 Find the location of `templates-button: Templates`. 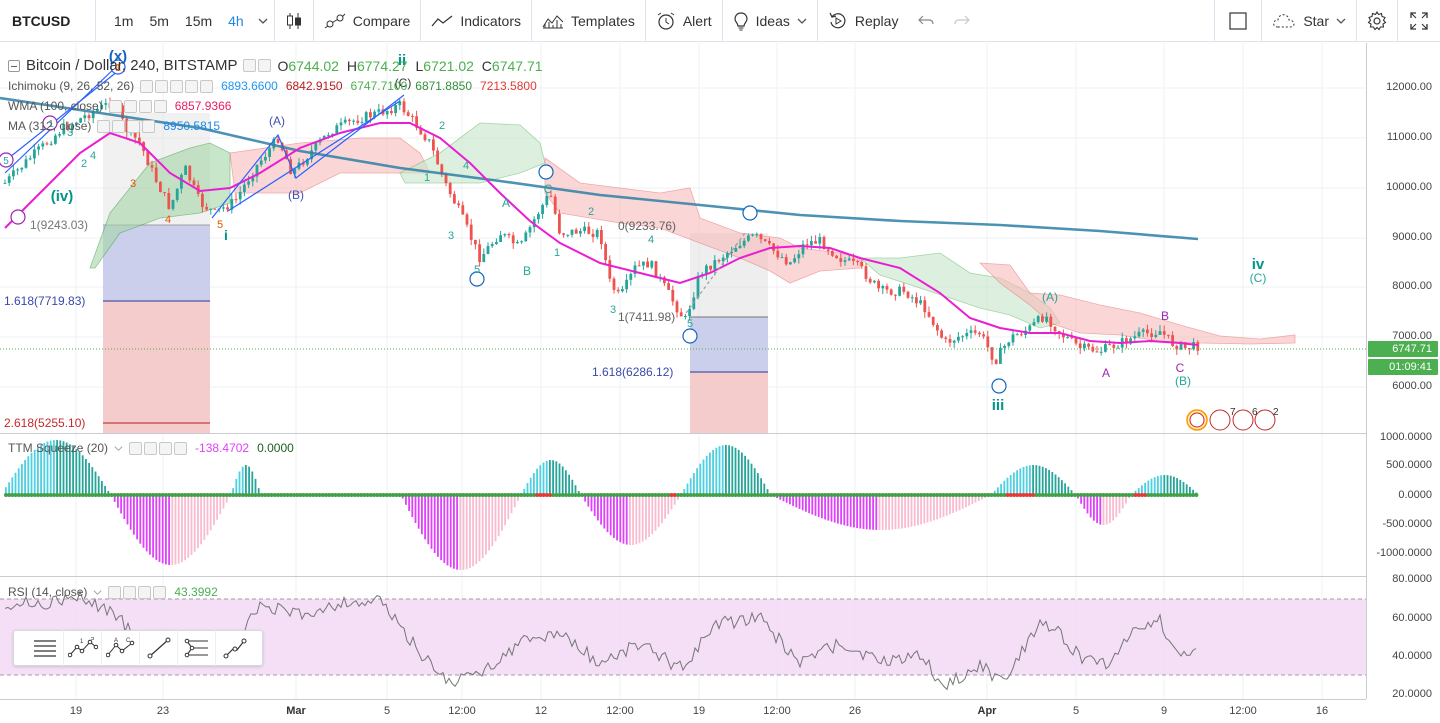

templates-button: Templates is located at coordinates (588, 21).